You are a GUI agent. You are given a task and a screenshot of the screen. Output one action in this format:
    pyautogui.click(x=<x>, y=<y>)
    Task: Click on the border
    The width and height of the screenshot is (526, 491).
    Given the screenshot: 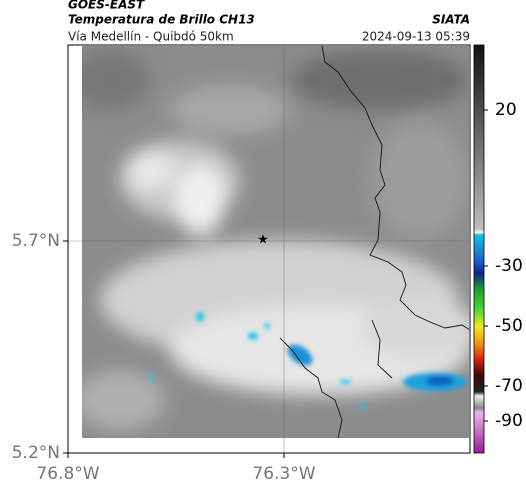 What is the action you would take?
    pyautogui.click(x=336, y=378)
    